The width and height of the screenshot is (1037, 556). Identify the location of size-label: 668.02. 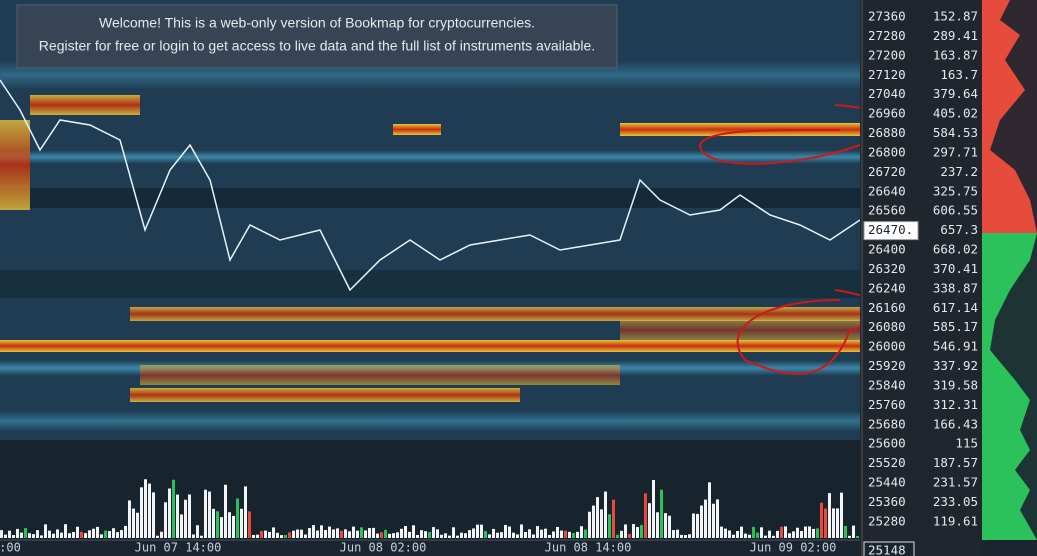
(955, 249).